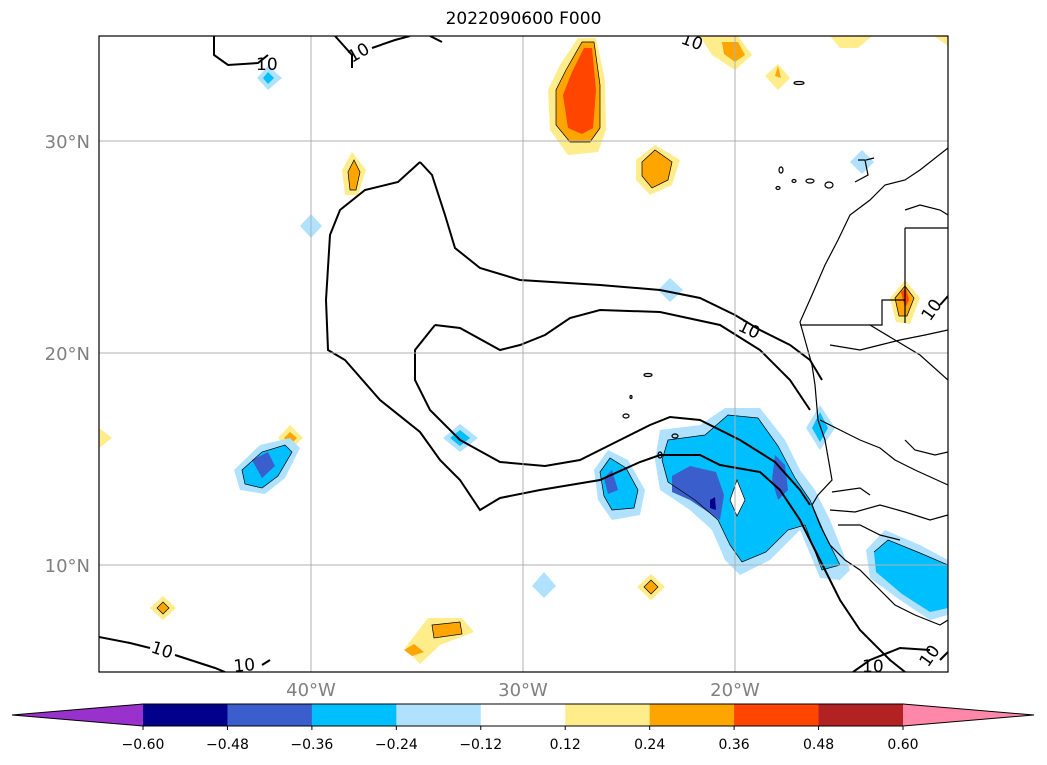 This screenshot has width=1047, height=765. I want to click on colorbar, so click(523, 715).